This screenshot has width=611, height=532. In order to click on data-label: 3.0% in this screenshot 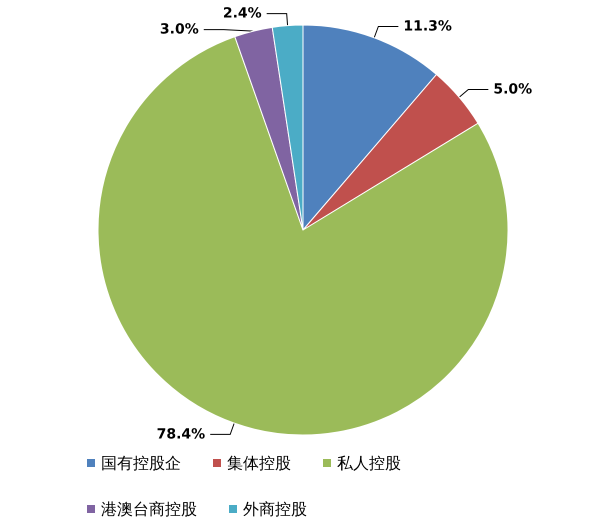, I will do `click(179, 30)`.